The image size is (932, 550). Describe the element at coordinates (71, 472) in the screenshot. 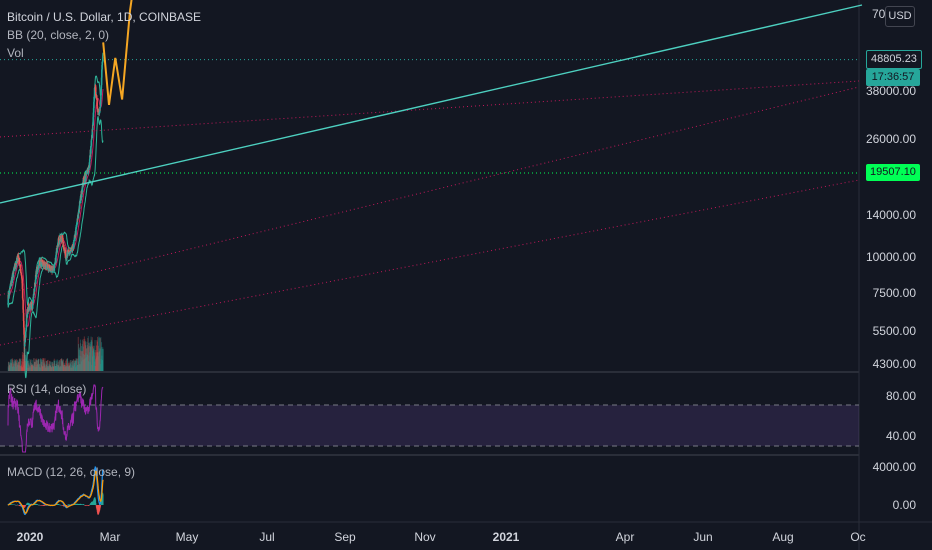

I see `macd-legend: MACD (12, 26, close, 9)` at that location.